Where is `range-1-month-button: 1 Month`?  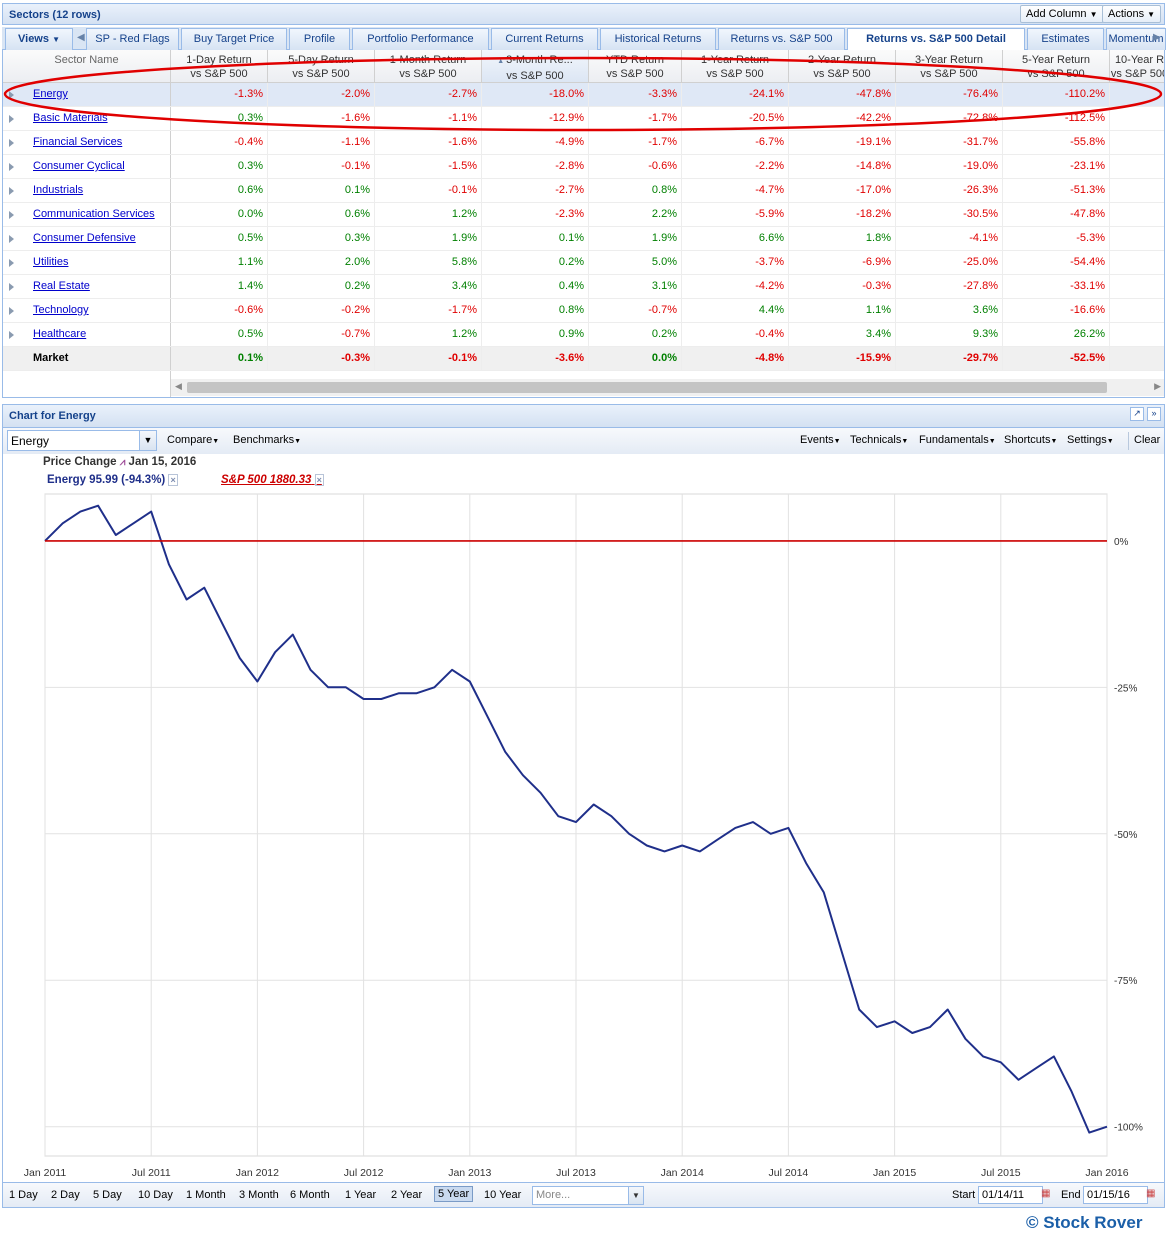 range-1-month-button: 1 Month is located at coordinates (206, 1195).